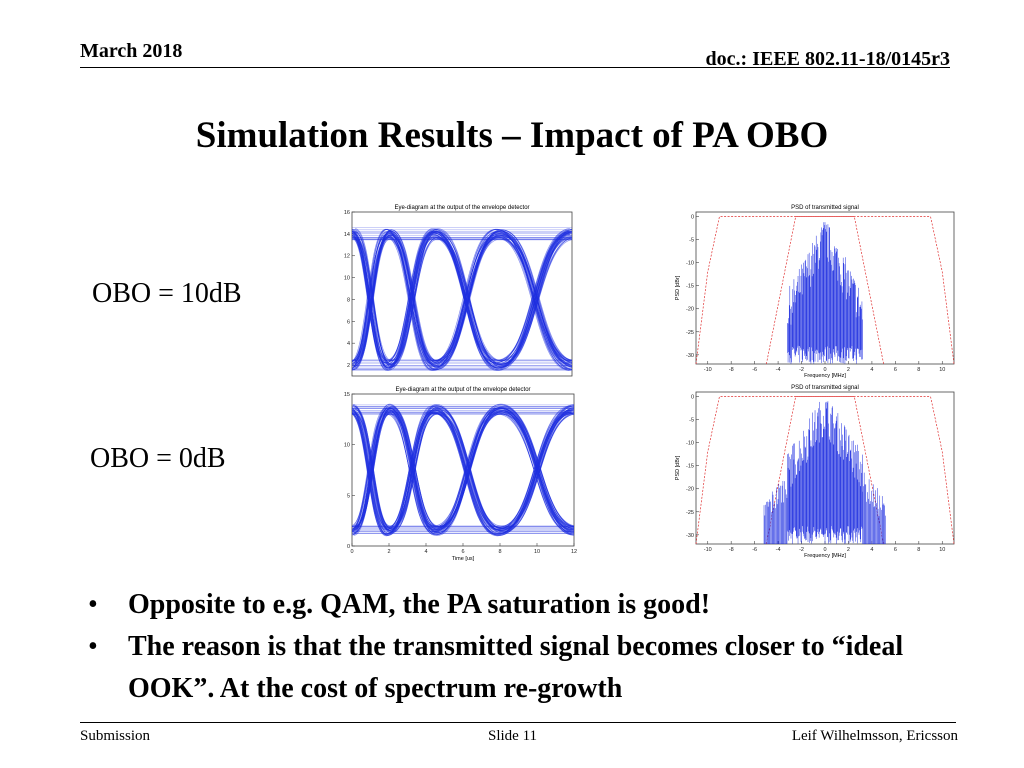 The image size is (1024, 768). Describe the element at coordinates (167, 293) in the screenshot. I see `label-obo-10db: OBO = 10dB` at that location.